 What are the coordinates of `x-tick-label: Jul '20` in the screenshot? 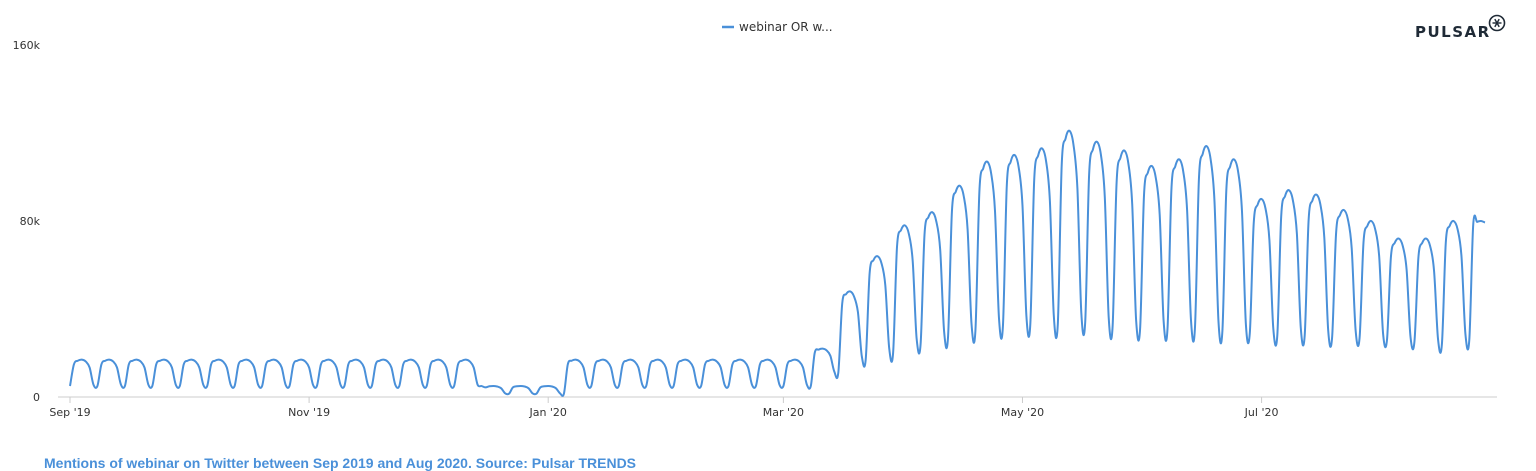 It's located at (1261, 412).